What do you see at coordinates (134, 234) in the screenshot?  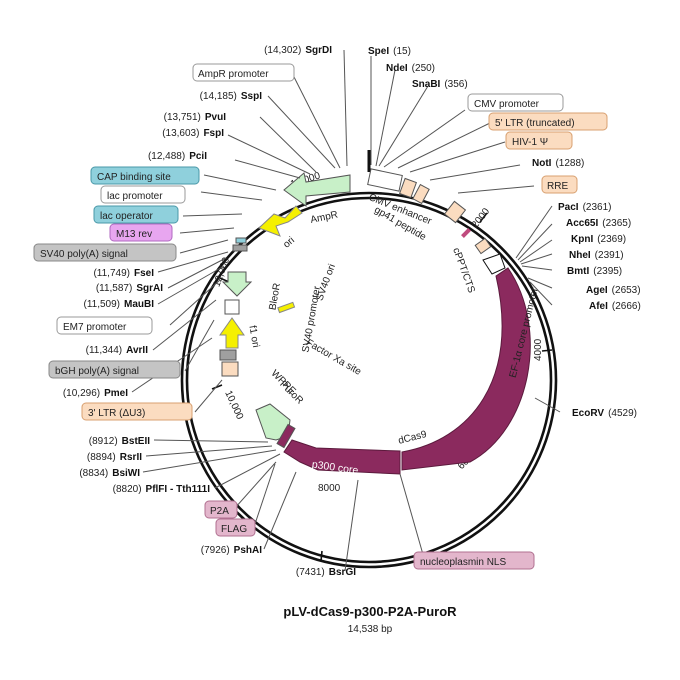 I see `feature-box-m13-rev-text: M13 rev` at bounding box center [134, 234].